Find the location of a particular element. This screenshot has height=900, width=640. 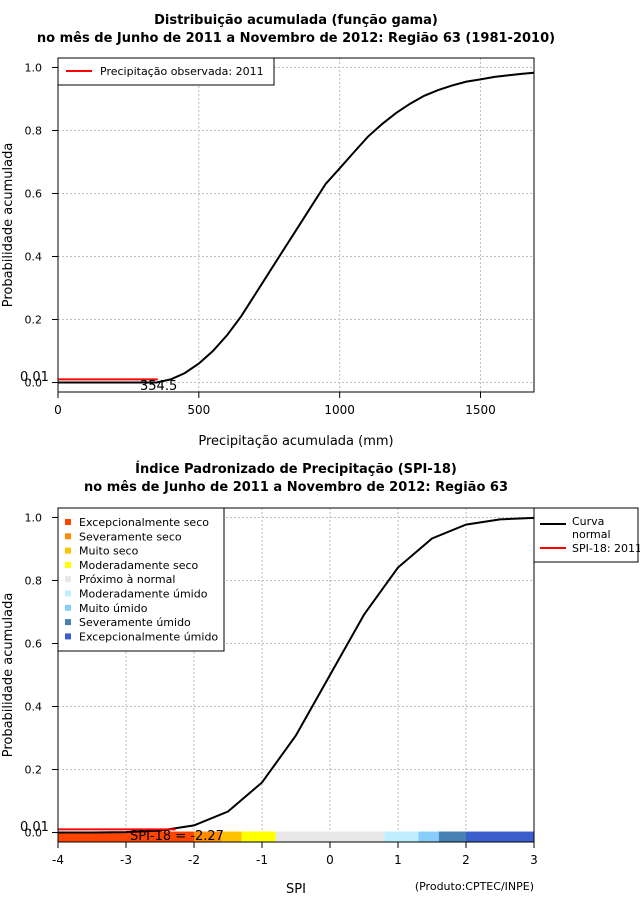

c1-xtick-label-3: 1500 is located at coordinates (480, 410).